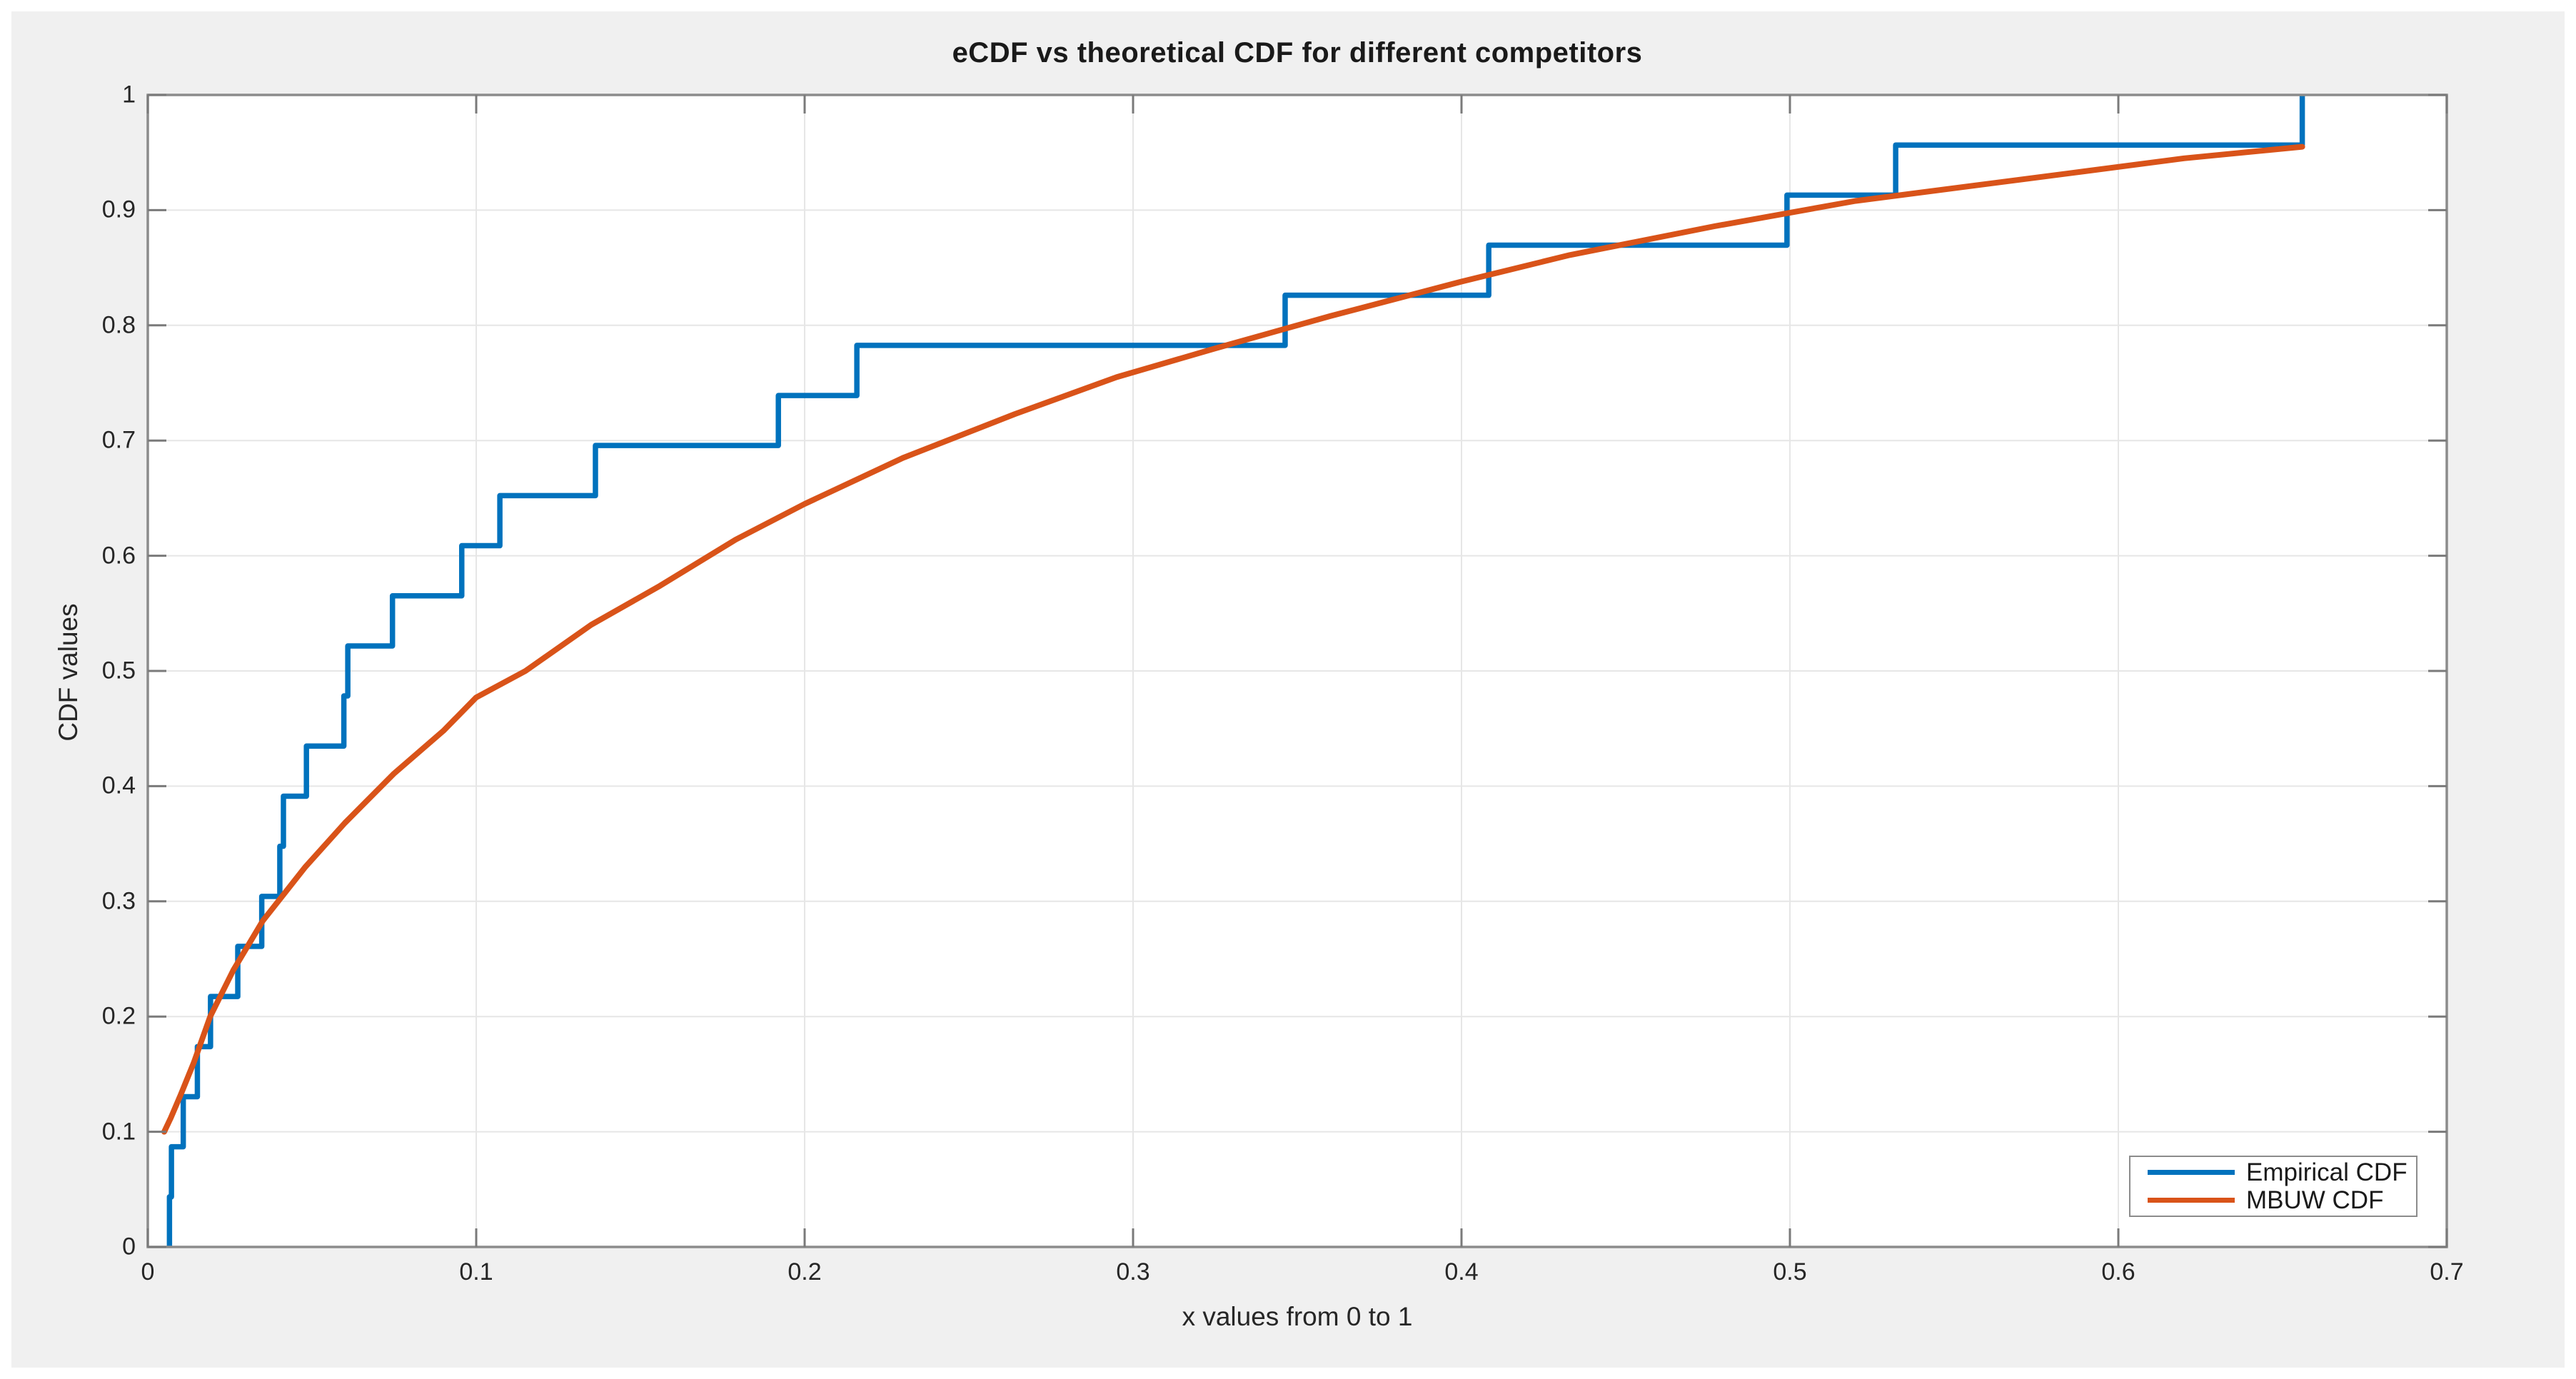 The width and height of the screenshot is (2576, 1379). I want to click on y-tick-label: 0.5, so click(118, 671).